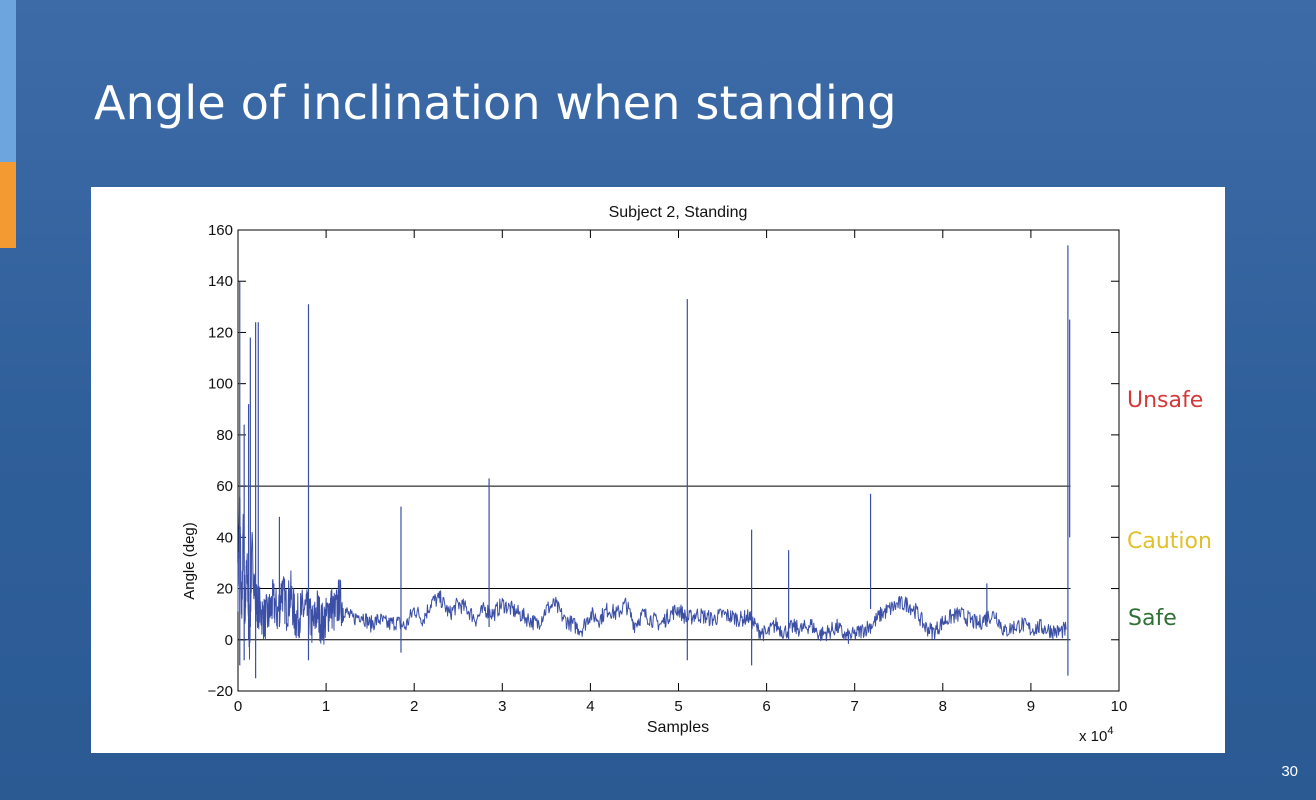 The height and width of the screenshot is (800, 1316). What do you see at coordinates (1152, 618) in the screenshot?
I see `zone-label-safe: Safe` at bounding box center [1152, 618].